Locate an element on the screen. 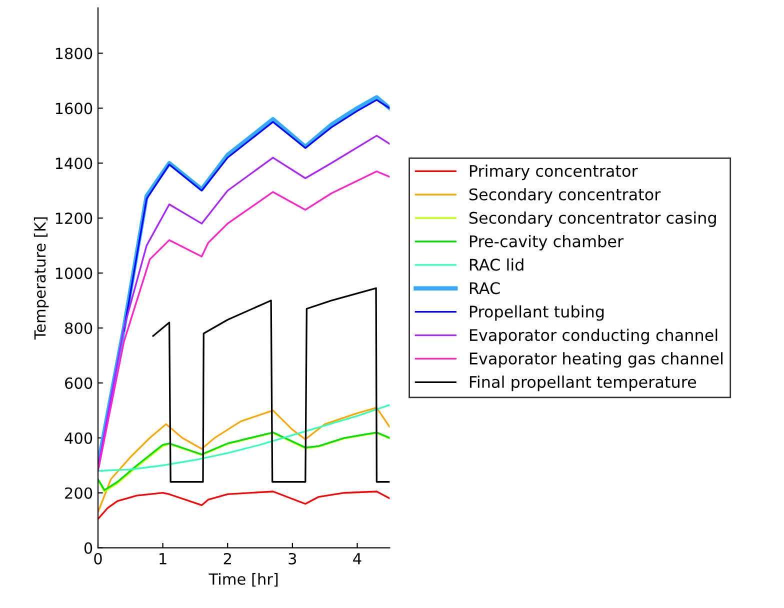 This screenshot has height=608, width=784. legend-label: Primary concentrator is located at coordinates (554, 172).